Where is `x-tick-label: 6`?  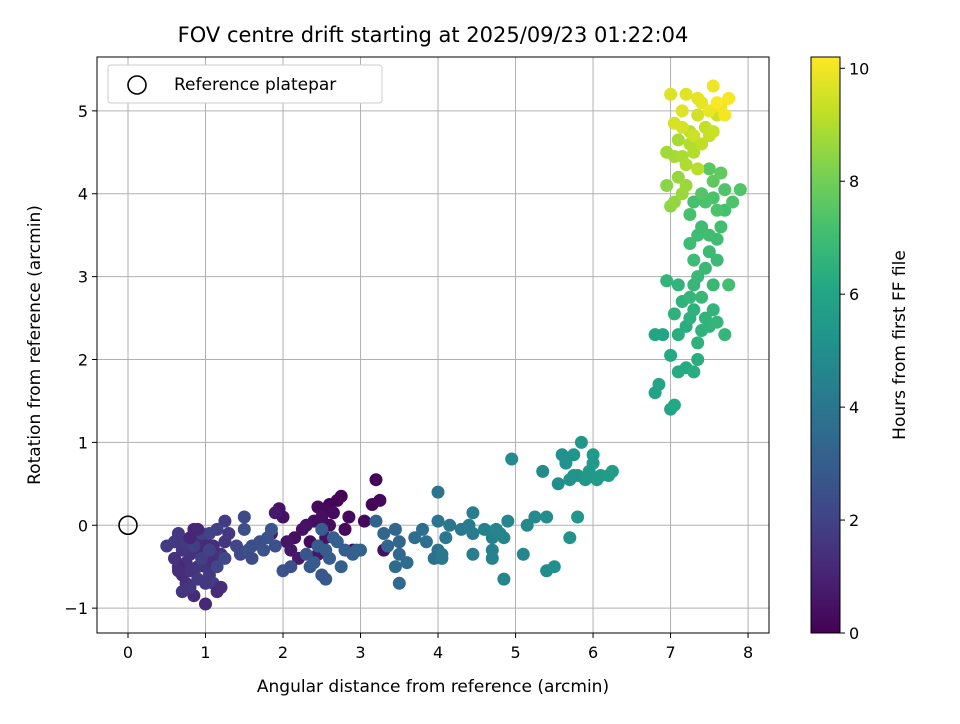 x-tick-label: 6 is located at coordinates (593, 652).